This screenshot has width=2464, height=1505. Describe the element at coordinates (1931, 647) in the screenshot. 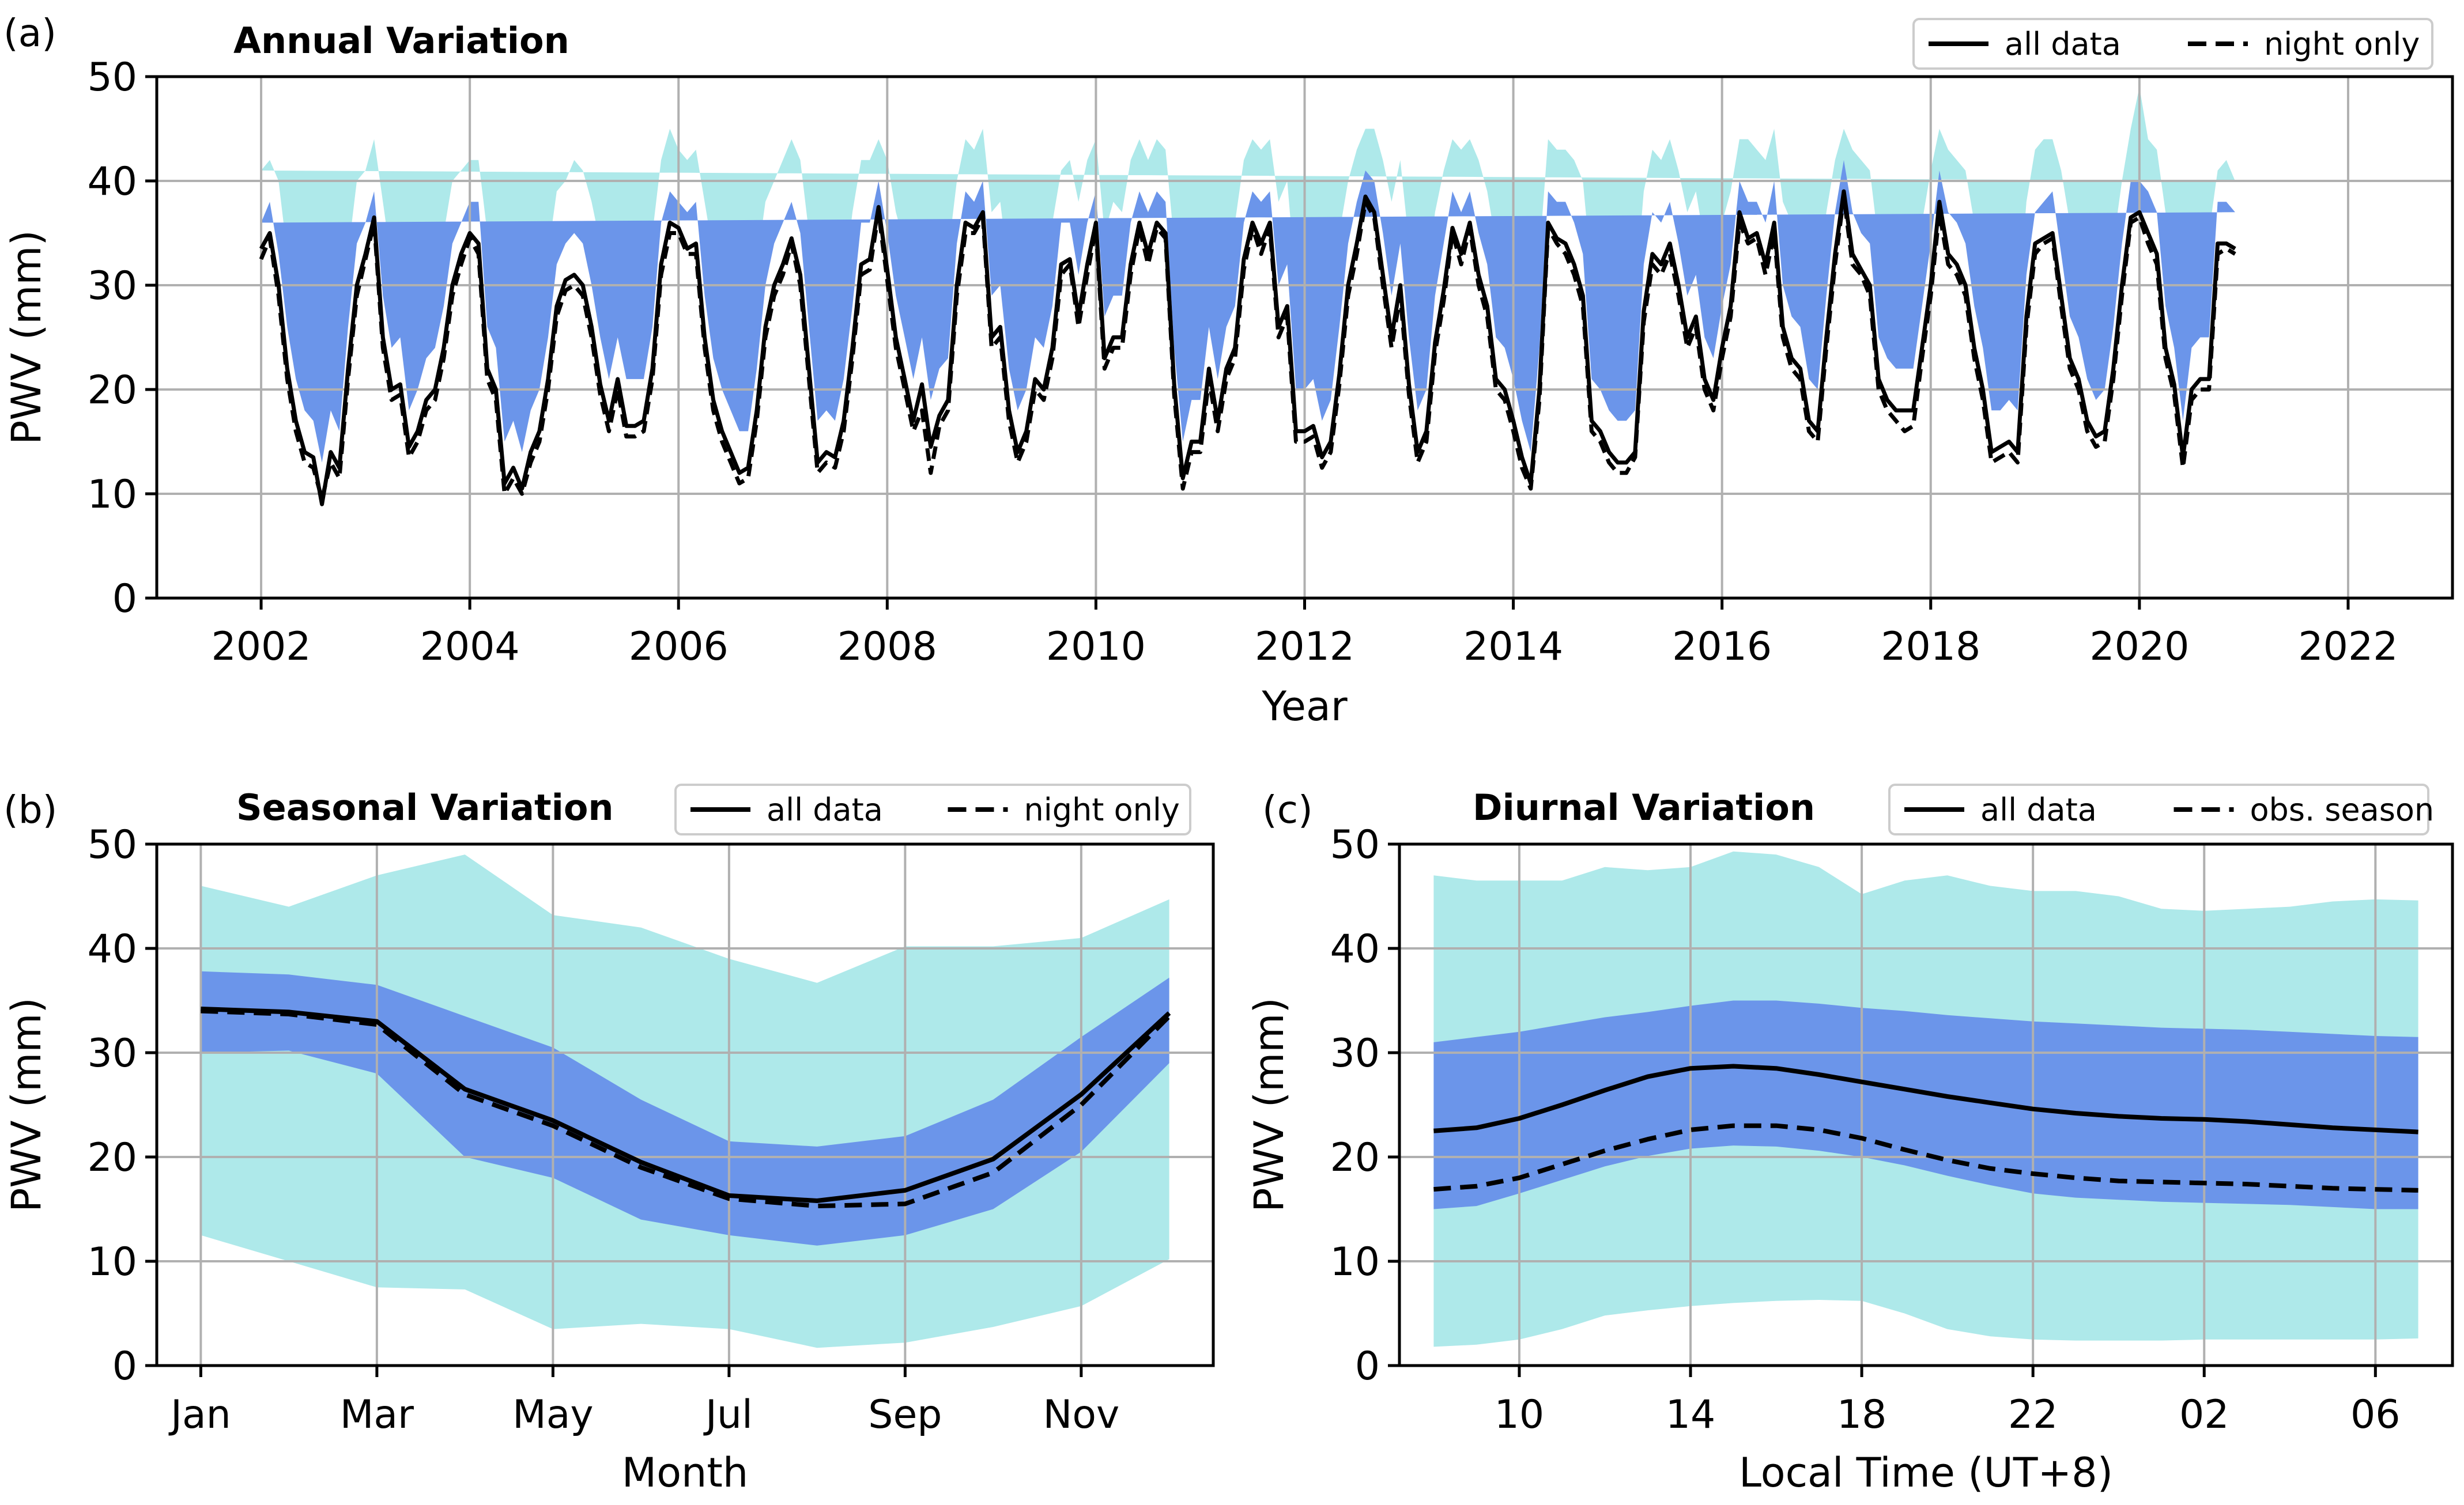

I see `x-tick-label: 2018` at that location.